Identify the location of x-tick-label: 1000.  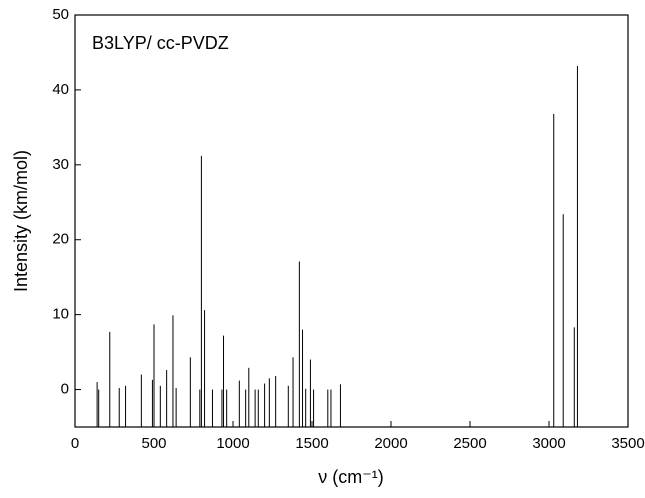
(232, 443).